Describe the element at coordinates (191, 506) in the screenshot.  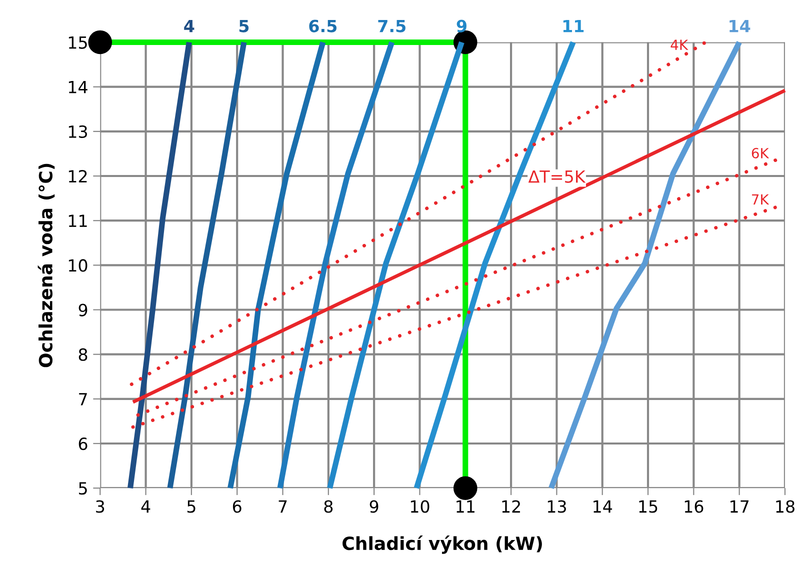
I see `x-tick-label: 5` at that location.